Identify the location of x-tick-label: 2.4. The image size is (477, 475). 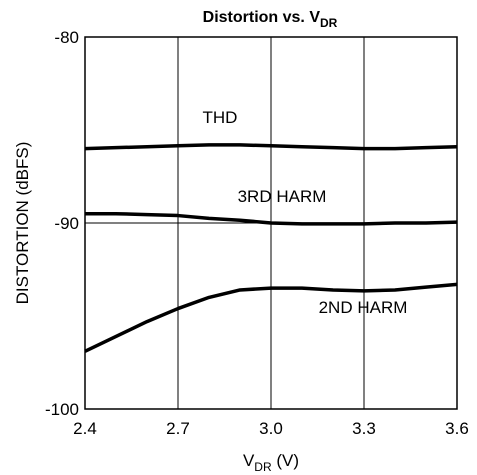
(85, 428).